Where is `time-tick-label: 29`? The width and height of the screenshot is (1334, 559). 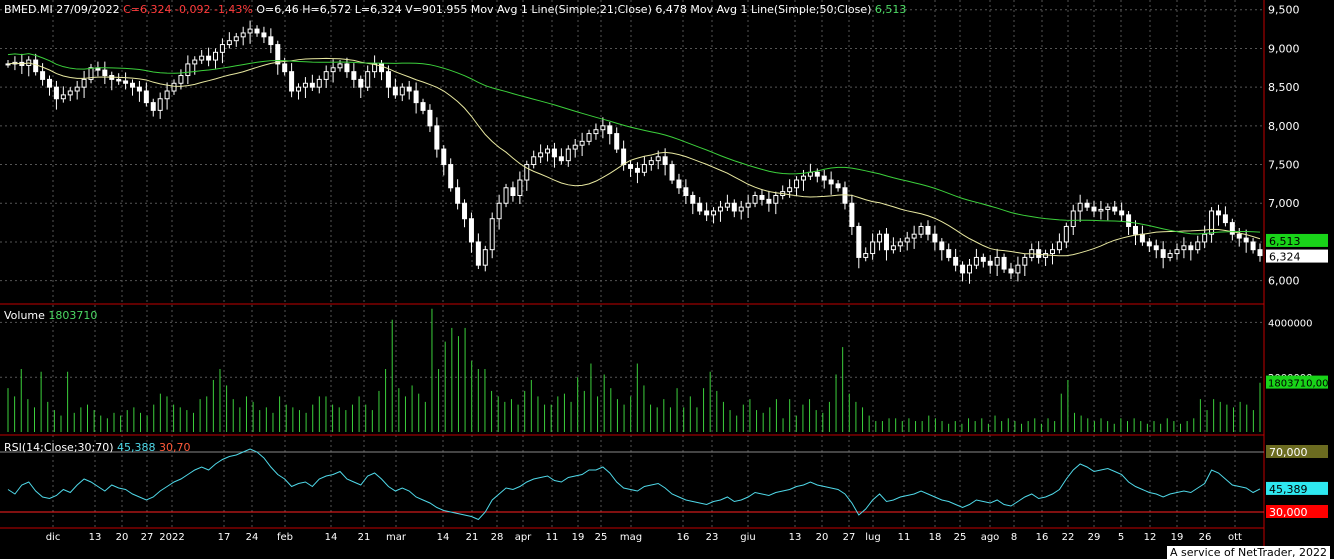 time-tick-label: 29 is located at coordinates (1094, 537).